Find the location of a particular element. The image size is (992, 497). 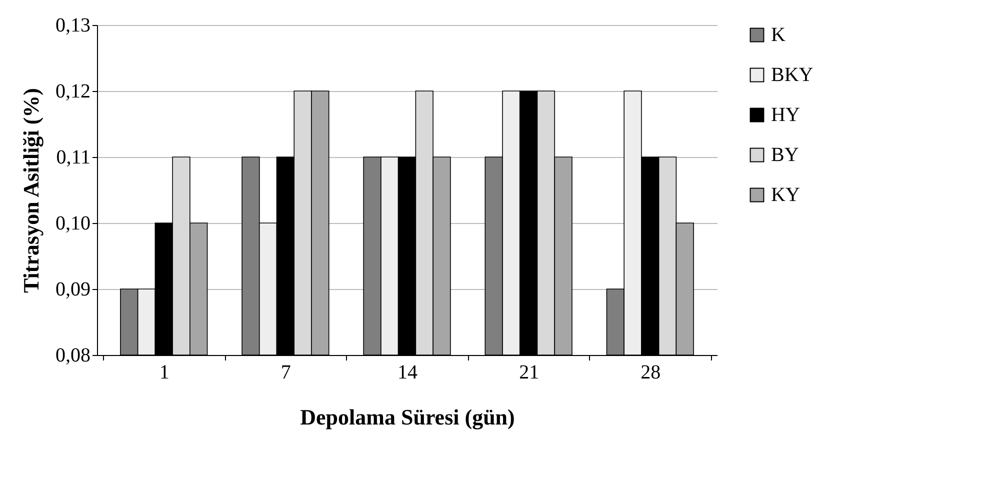

legend-label: HY is located at coordinates (785, 115).